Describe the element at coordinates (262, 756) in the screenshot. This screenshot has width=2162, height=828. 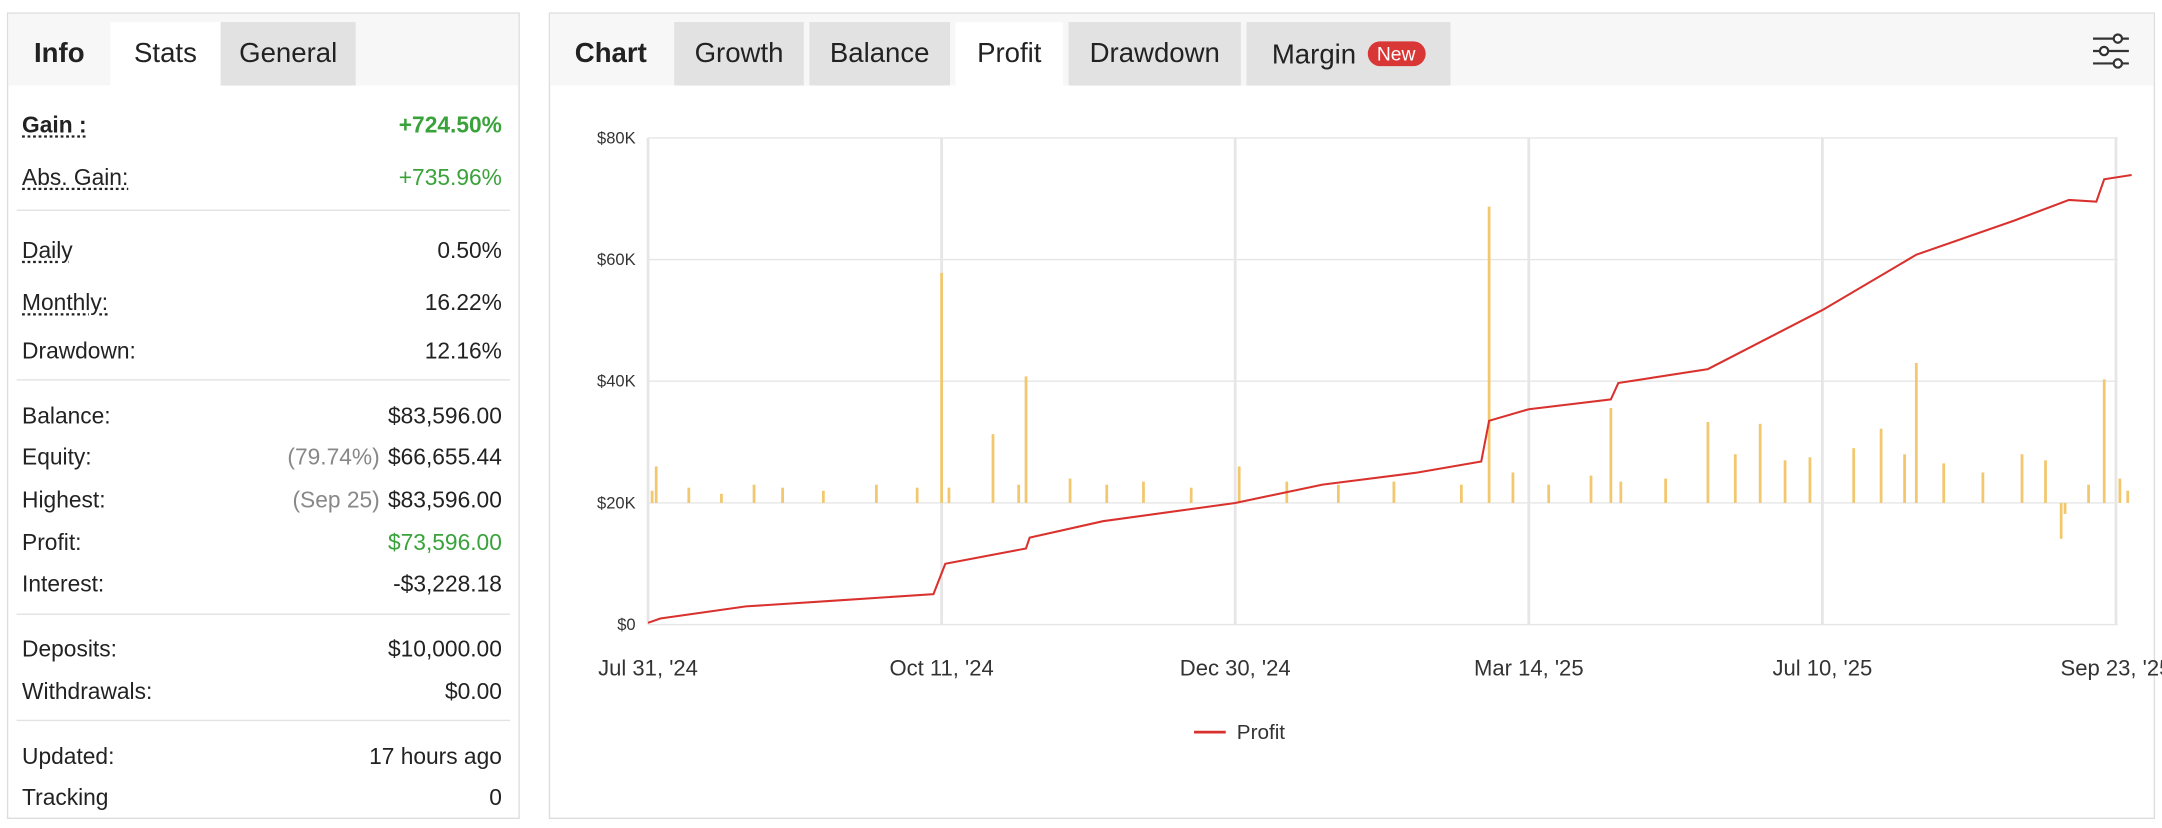
I see `stat-row: Updated: 17 hours ago` at that location.